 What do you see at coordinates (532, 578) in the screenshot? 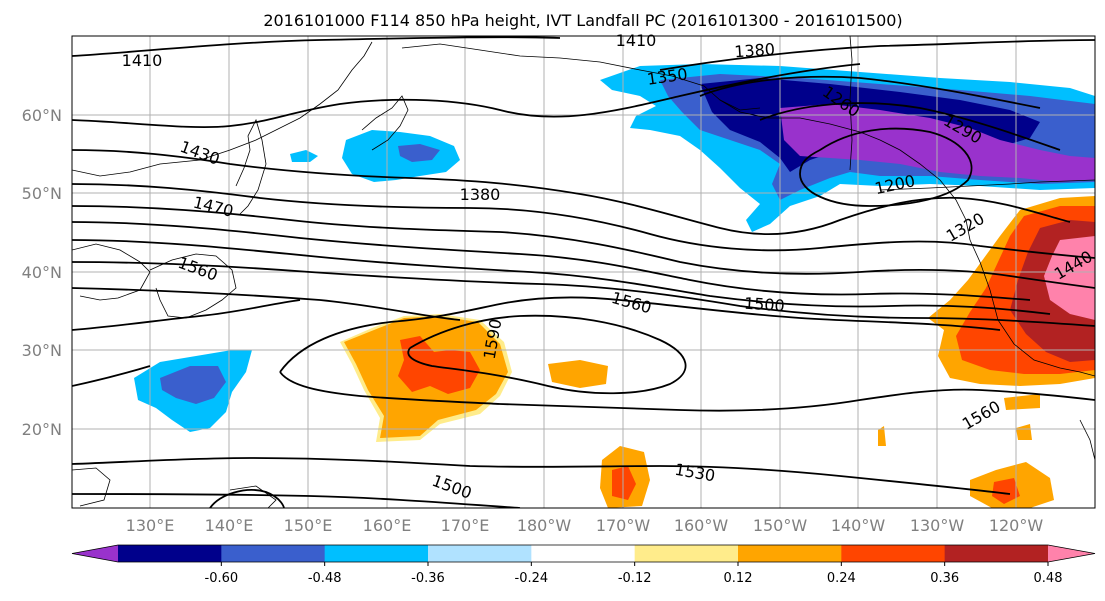
I see `colorbar-tick-label: -0.24` at bounding box center [532, 578].